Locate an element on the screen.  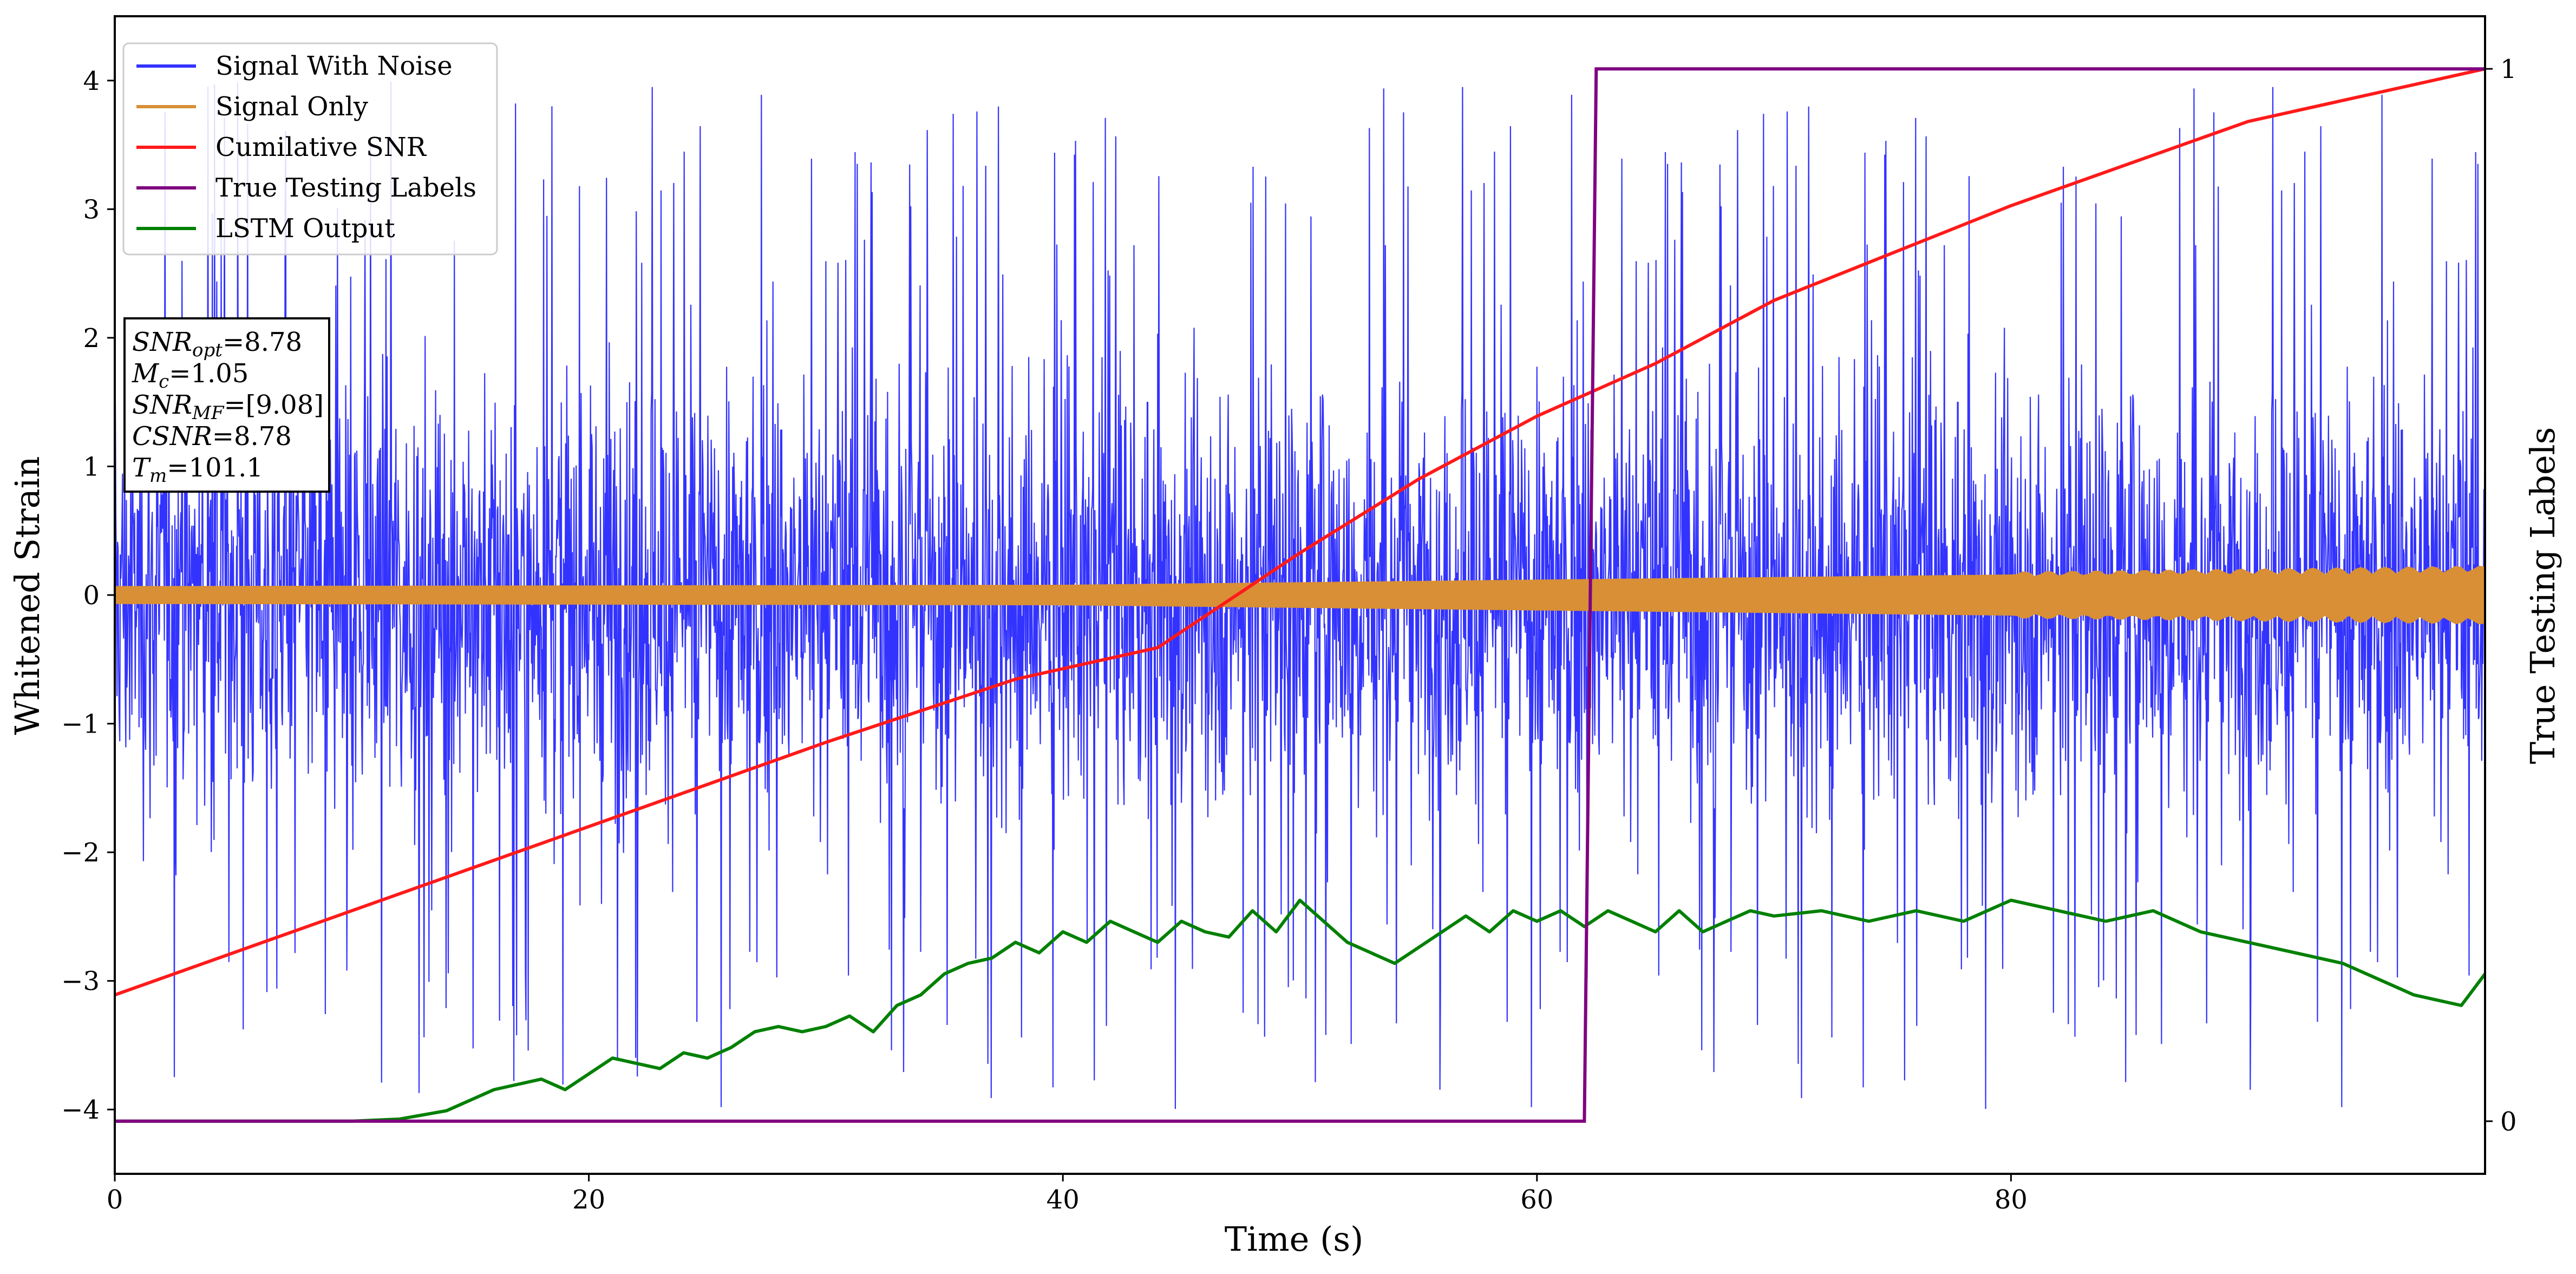
y-tick-label: −2 is located at coordinates (80, 853).